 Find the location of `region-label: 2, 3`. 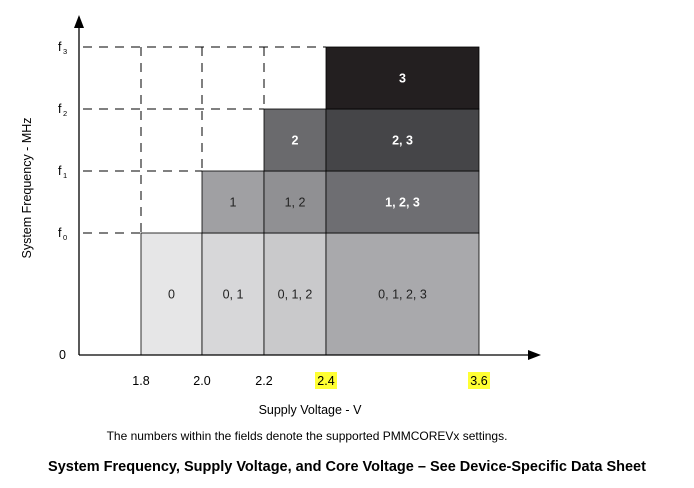

region-label: 2, 3 is located at coordinates (402, 141).